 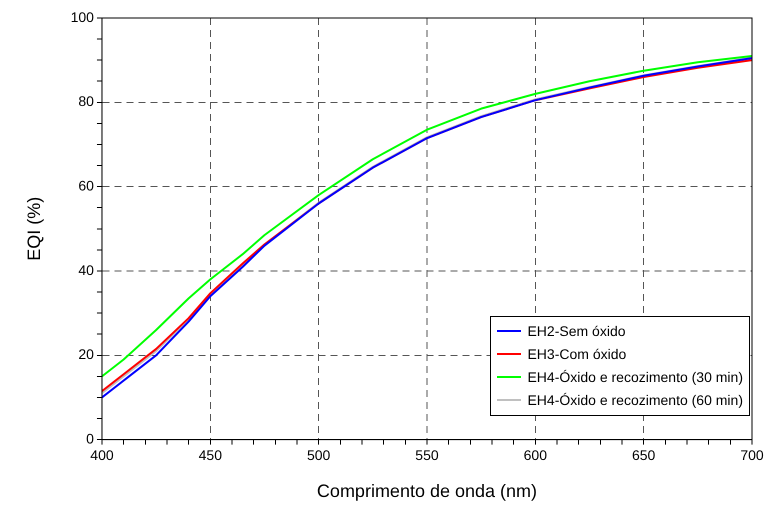 What do you see at coordinates (576, 354) in the screenshot?
I see `legend-label: EH3-Com óxido` at bounding box center [576, 354].